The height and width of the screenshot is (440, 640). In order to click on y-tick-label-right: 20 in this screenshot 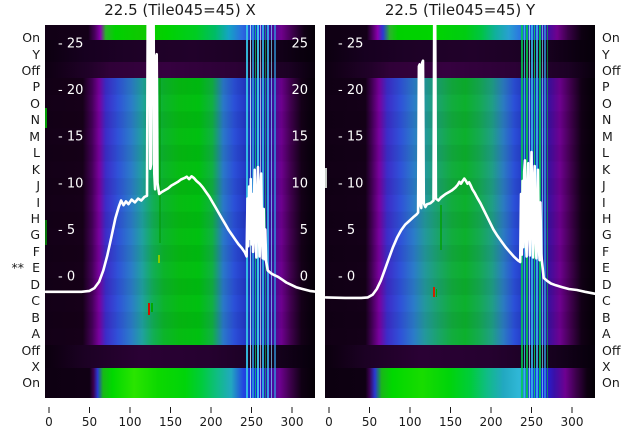, I will do `click(299, 90)`.